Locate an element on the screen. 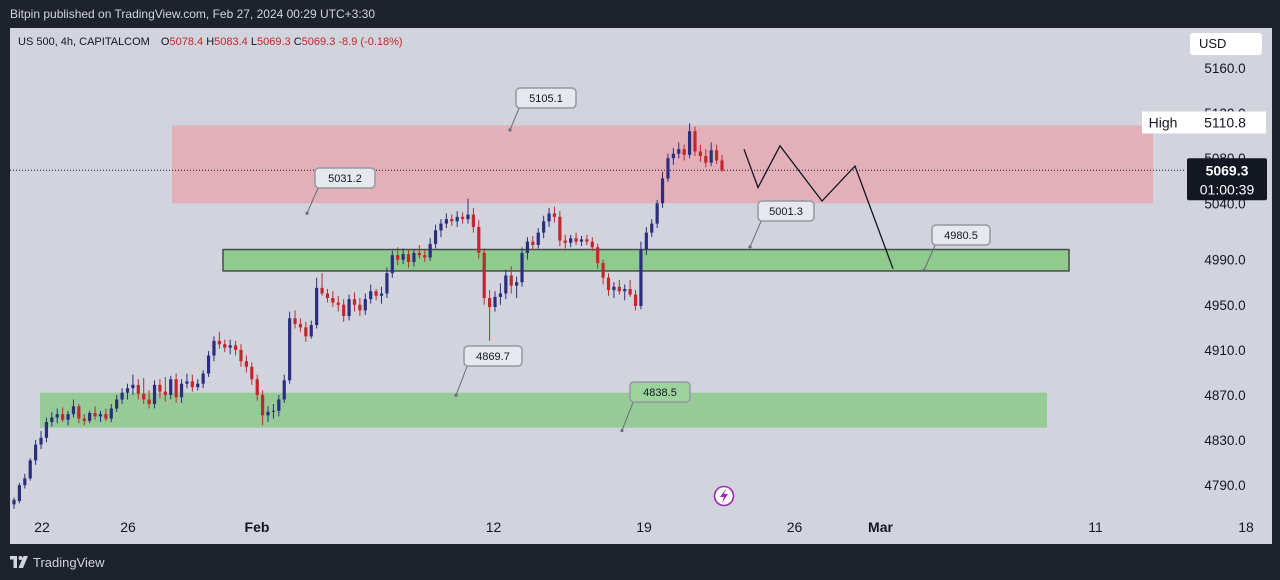 The width and height of the screenshot is (1280, 580). tradingview-brand: TradingView is located at coordinates (69, 562).